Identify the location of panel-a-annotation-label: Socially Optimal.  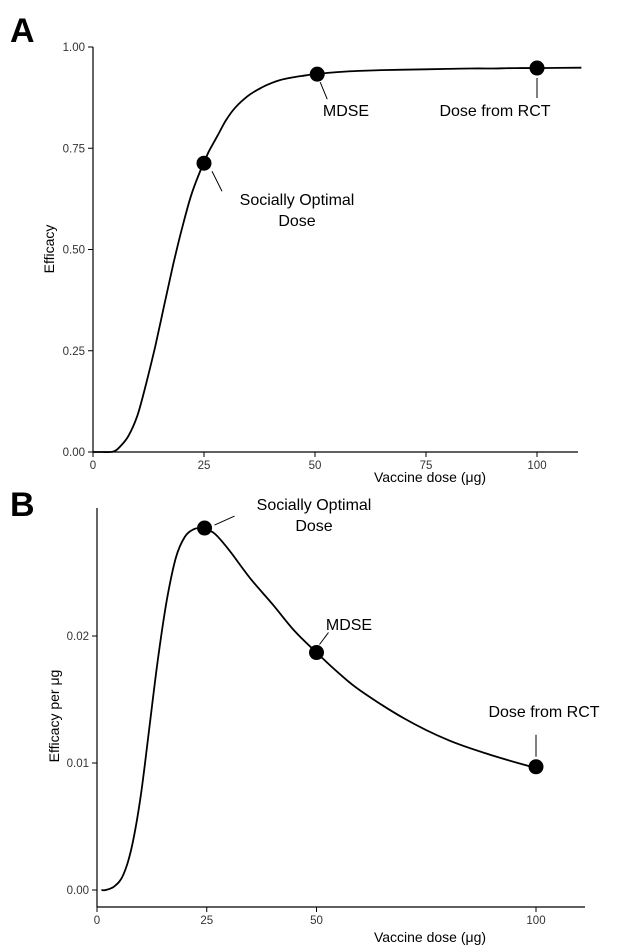
(297, 200).